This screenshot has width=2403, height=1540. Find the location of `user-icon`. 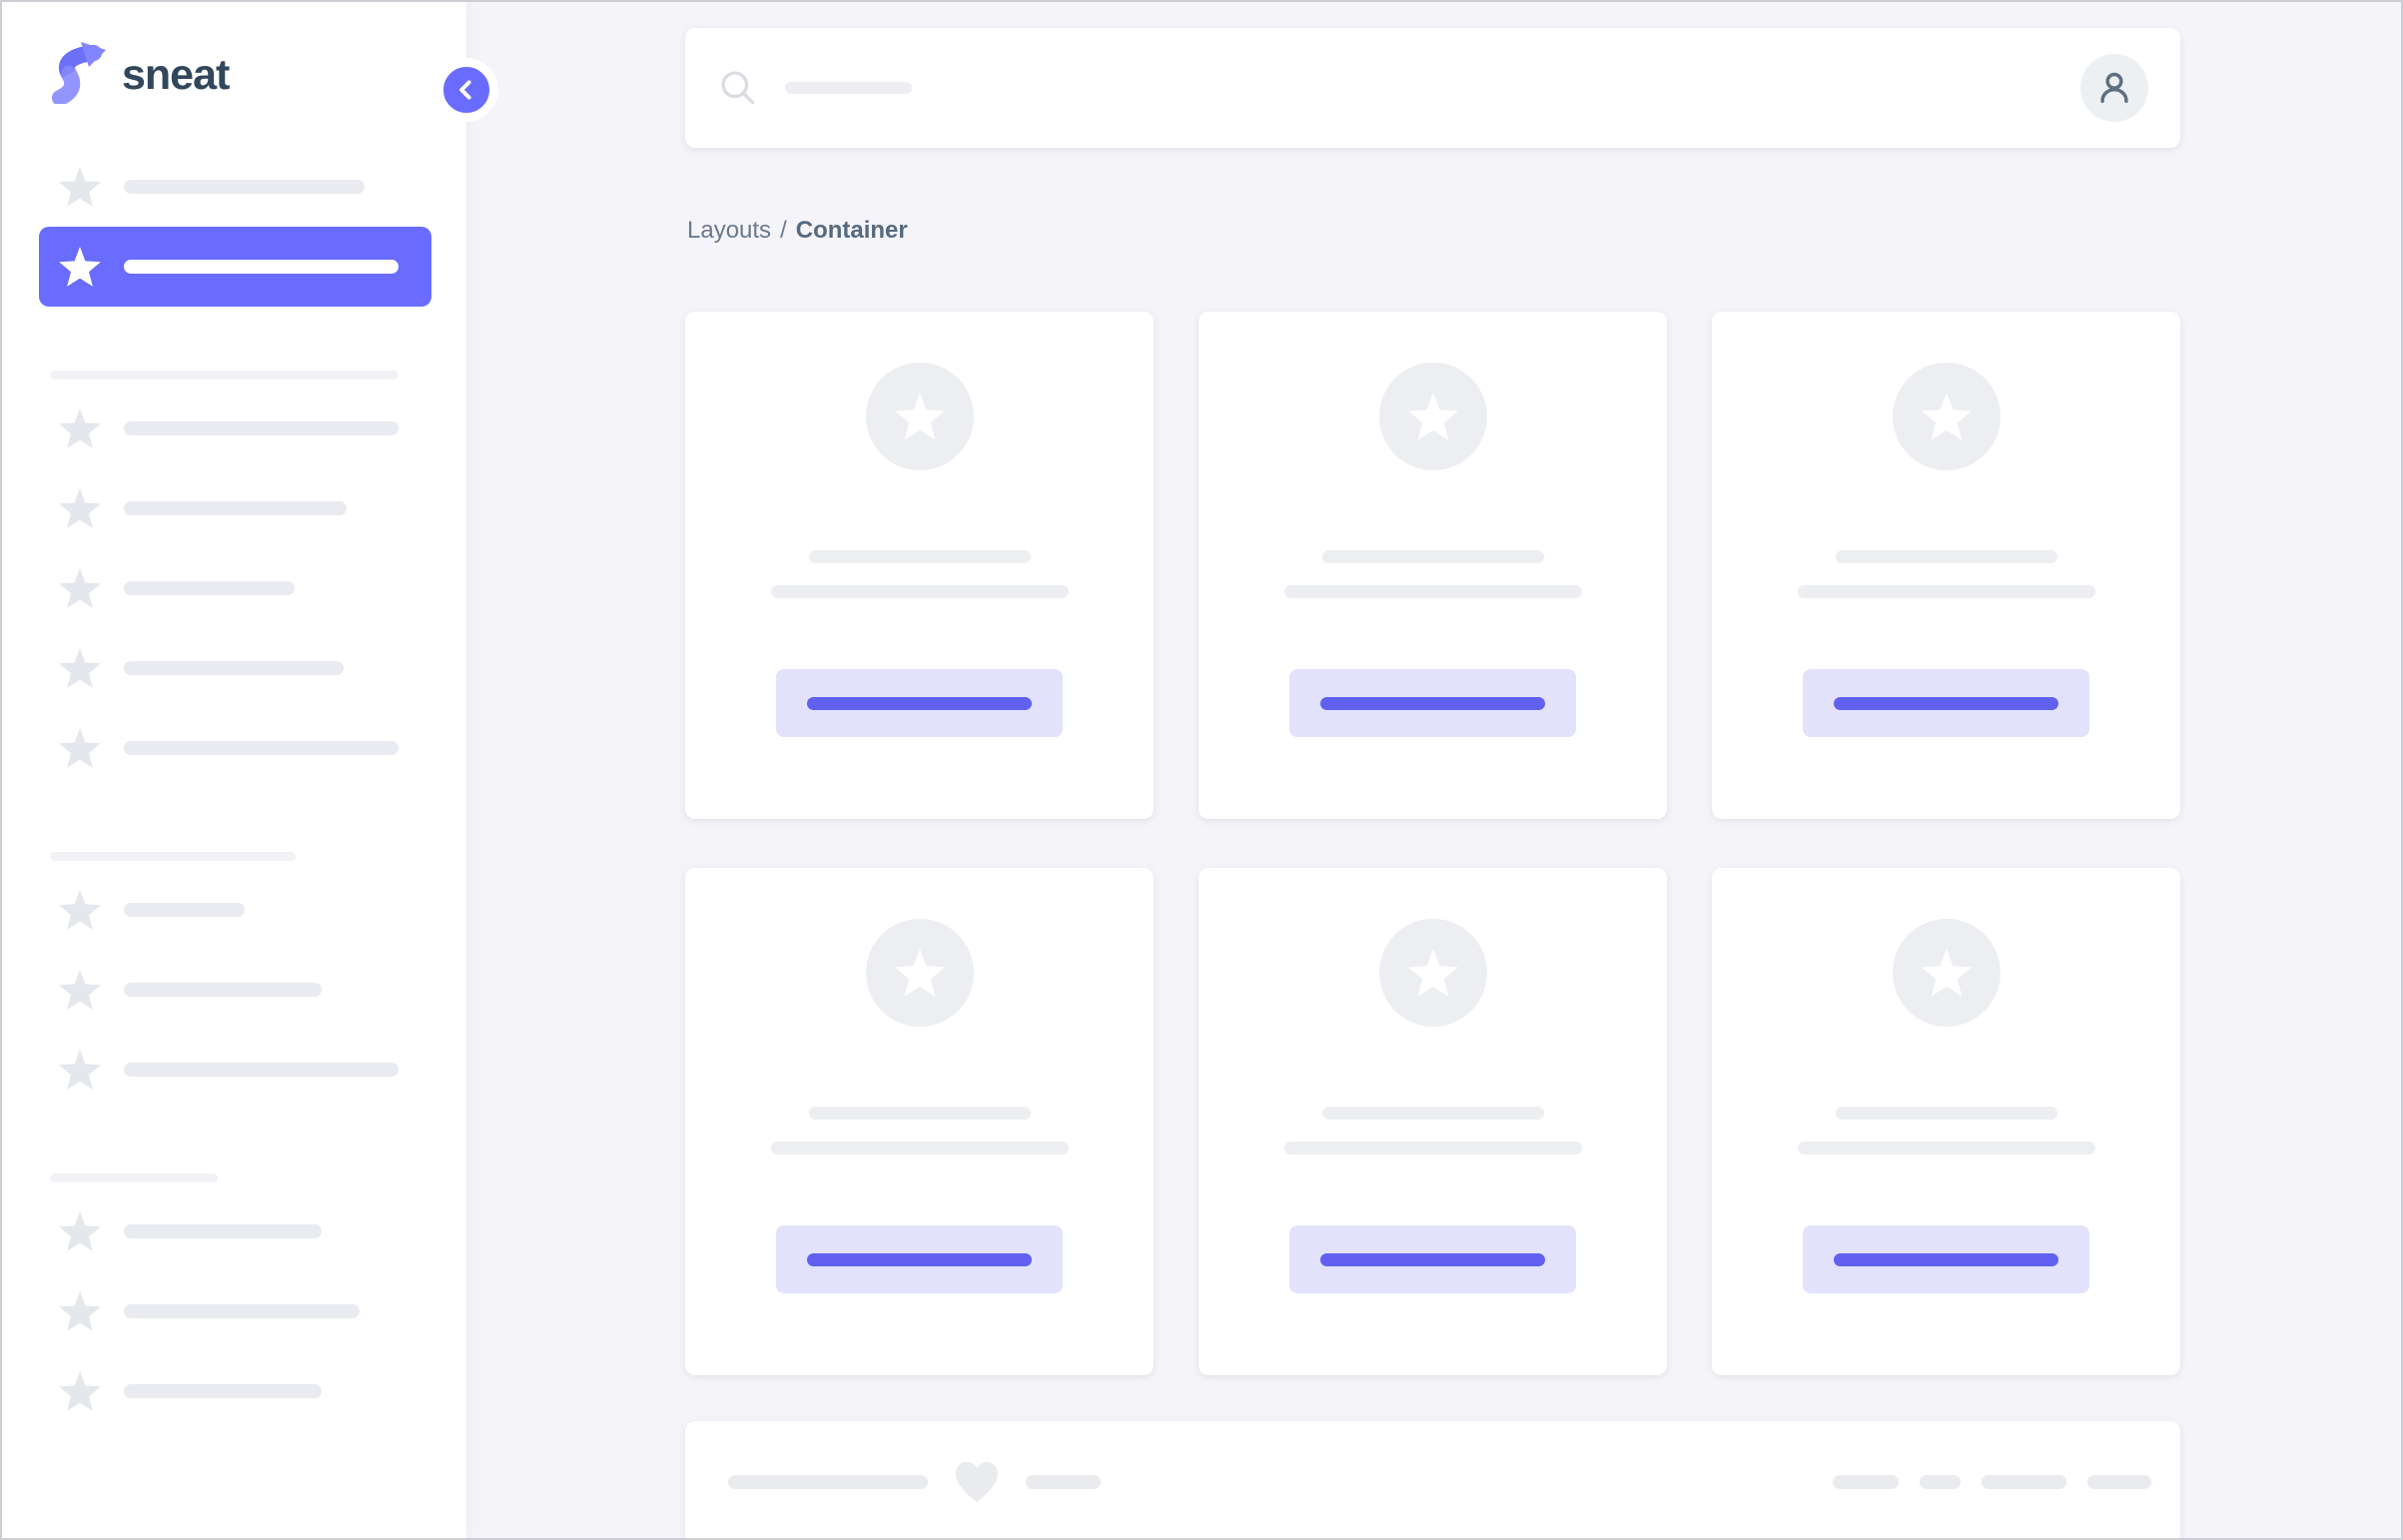

user-icon is located at coordinates (2114, 88).